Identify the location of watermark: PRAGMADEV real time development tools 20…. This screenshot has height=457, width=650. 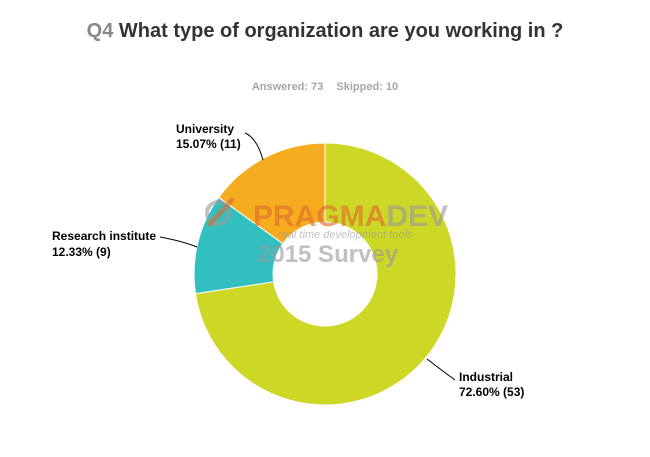
(326, 232).